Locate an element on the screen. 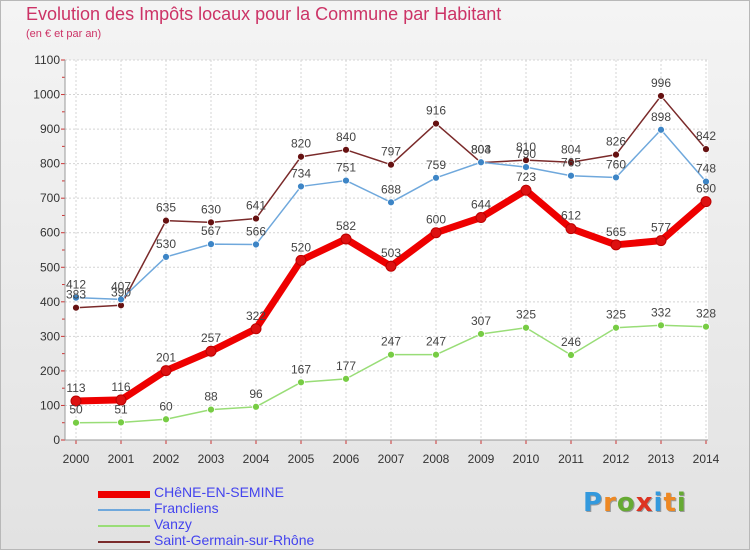 This screenshot has height=550, width=750. x-tick-label: 2008 is located at coordinates (436, 459).